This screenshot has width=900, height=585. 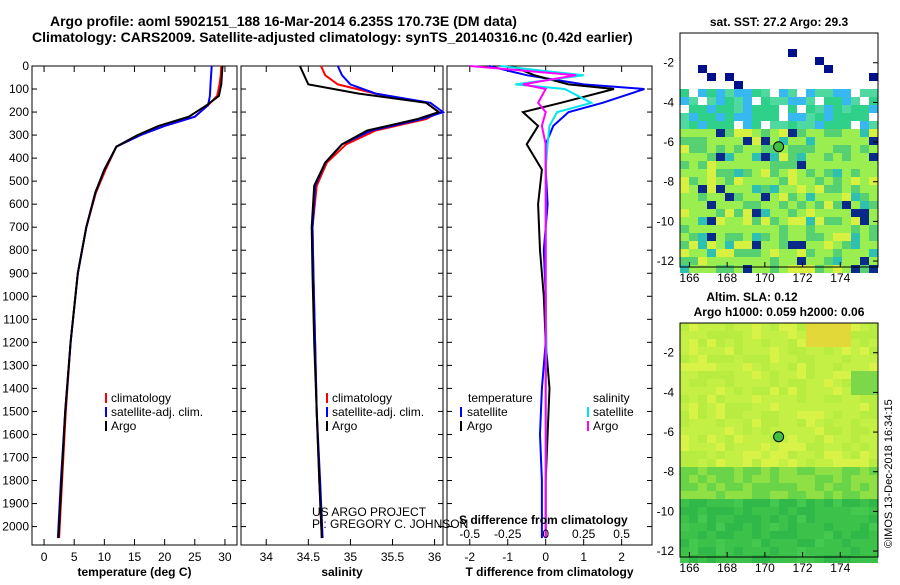 I want to click on salinity-xtick-label: 34.5, so click(x=309, y=557).